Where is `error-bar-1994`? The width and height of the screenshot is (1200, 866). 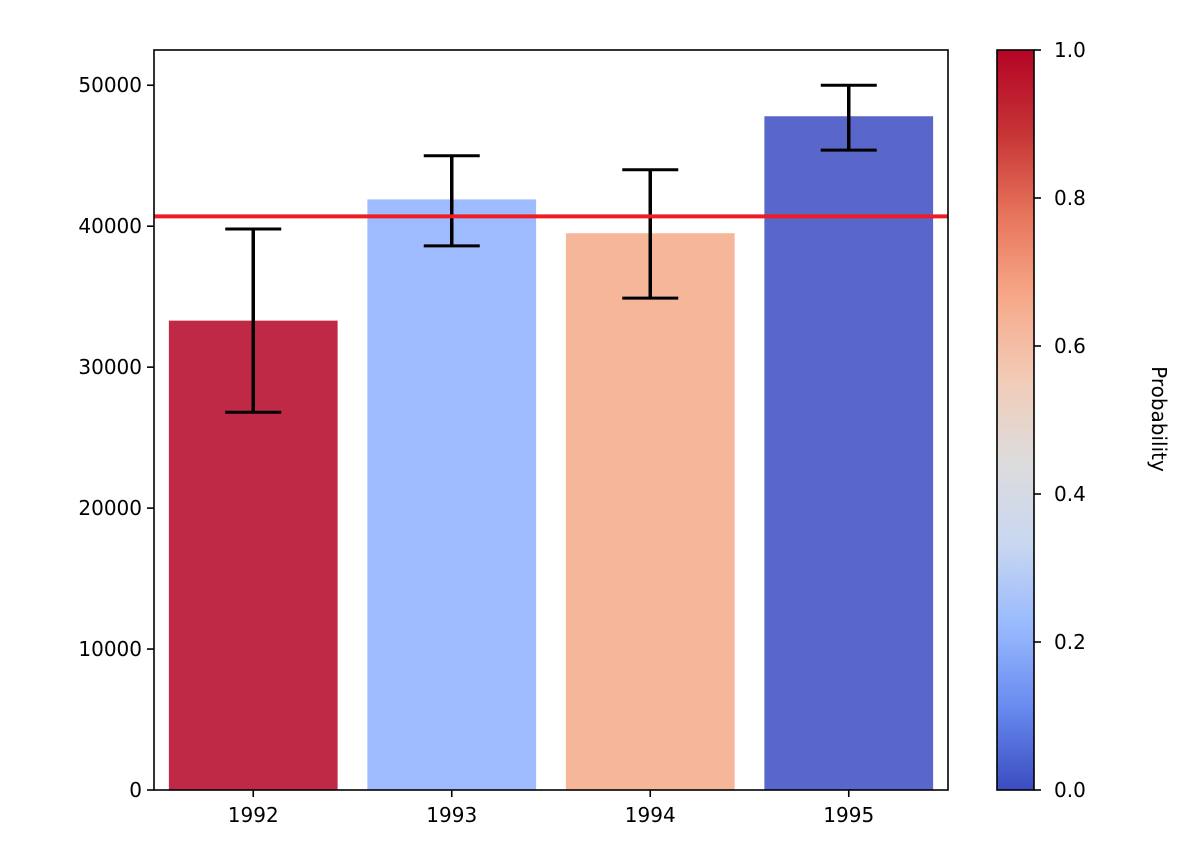
error-bar-1994 is located at coordinates (650, 234).